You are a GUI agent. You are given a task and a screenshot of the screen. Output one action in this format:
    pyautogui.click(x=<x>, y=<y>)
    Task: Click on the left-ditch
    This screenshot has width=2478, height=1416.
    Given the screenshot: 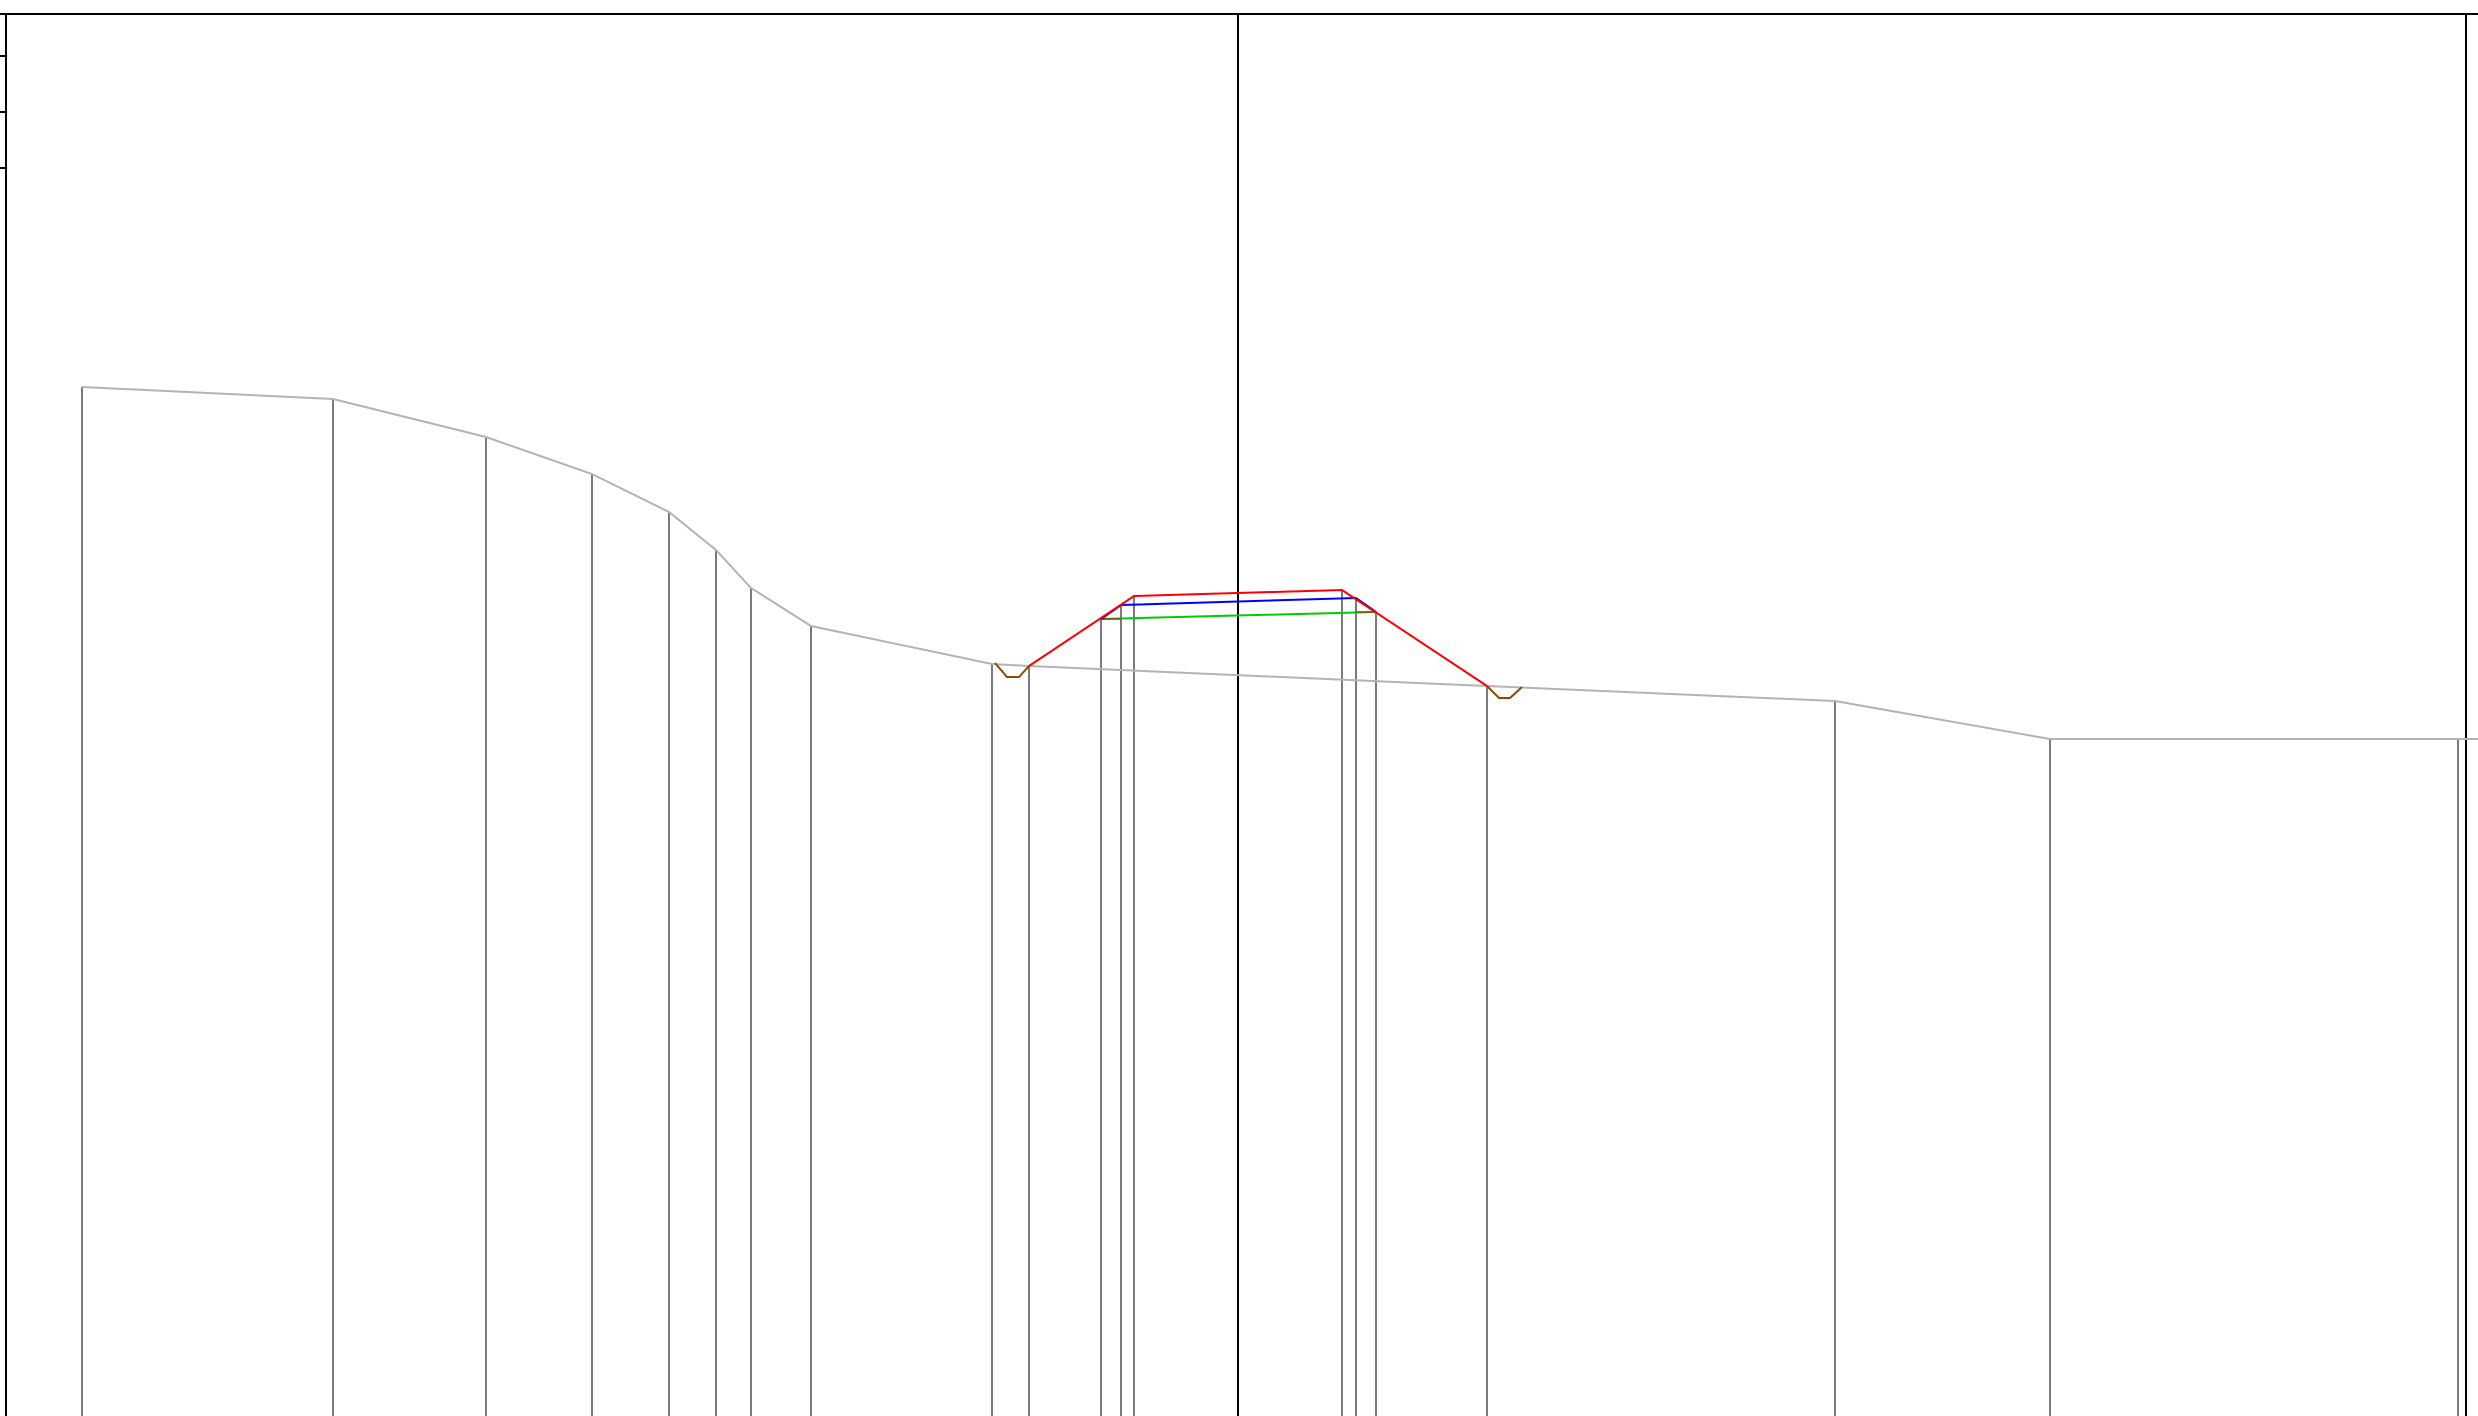 What is the action you would take?
    pyautogui.click(x=1012, y=670)
    